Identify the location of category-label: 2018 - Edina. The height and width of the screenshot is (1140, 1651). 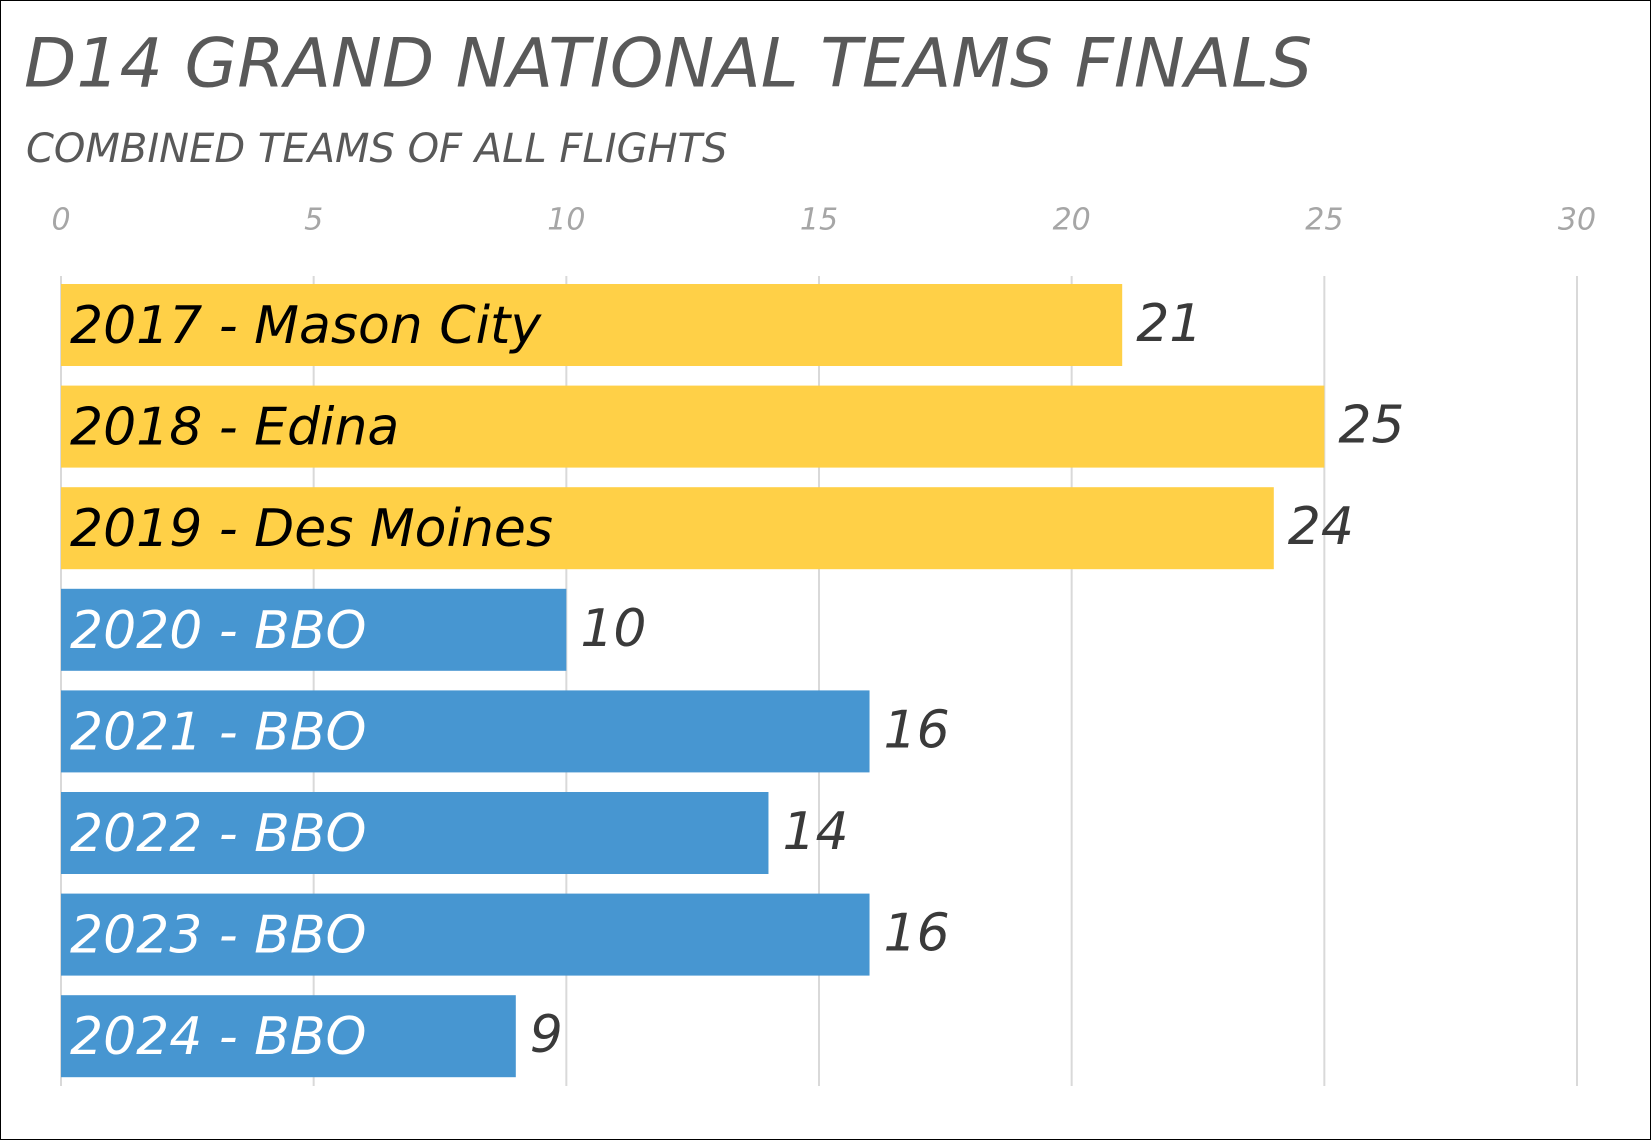
(234, 428).